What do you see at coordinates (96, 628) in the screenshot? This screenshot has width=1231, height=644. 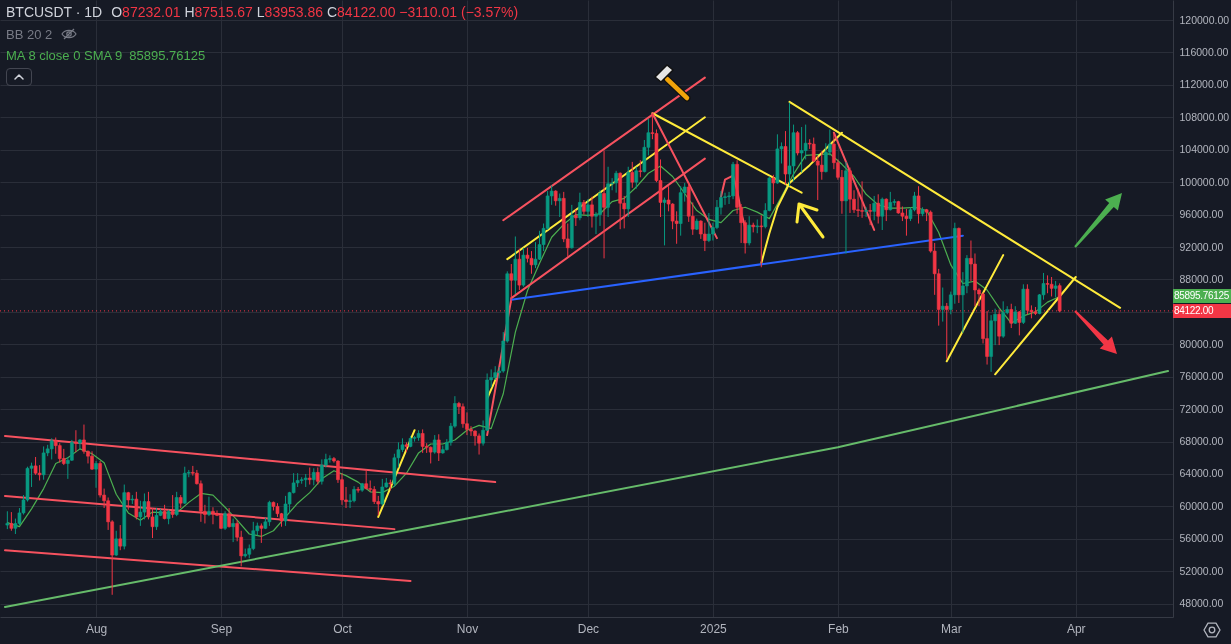 I see `x-tick-label: Aug` at bounding box center [96, 628].